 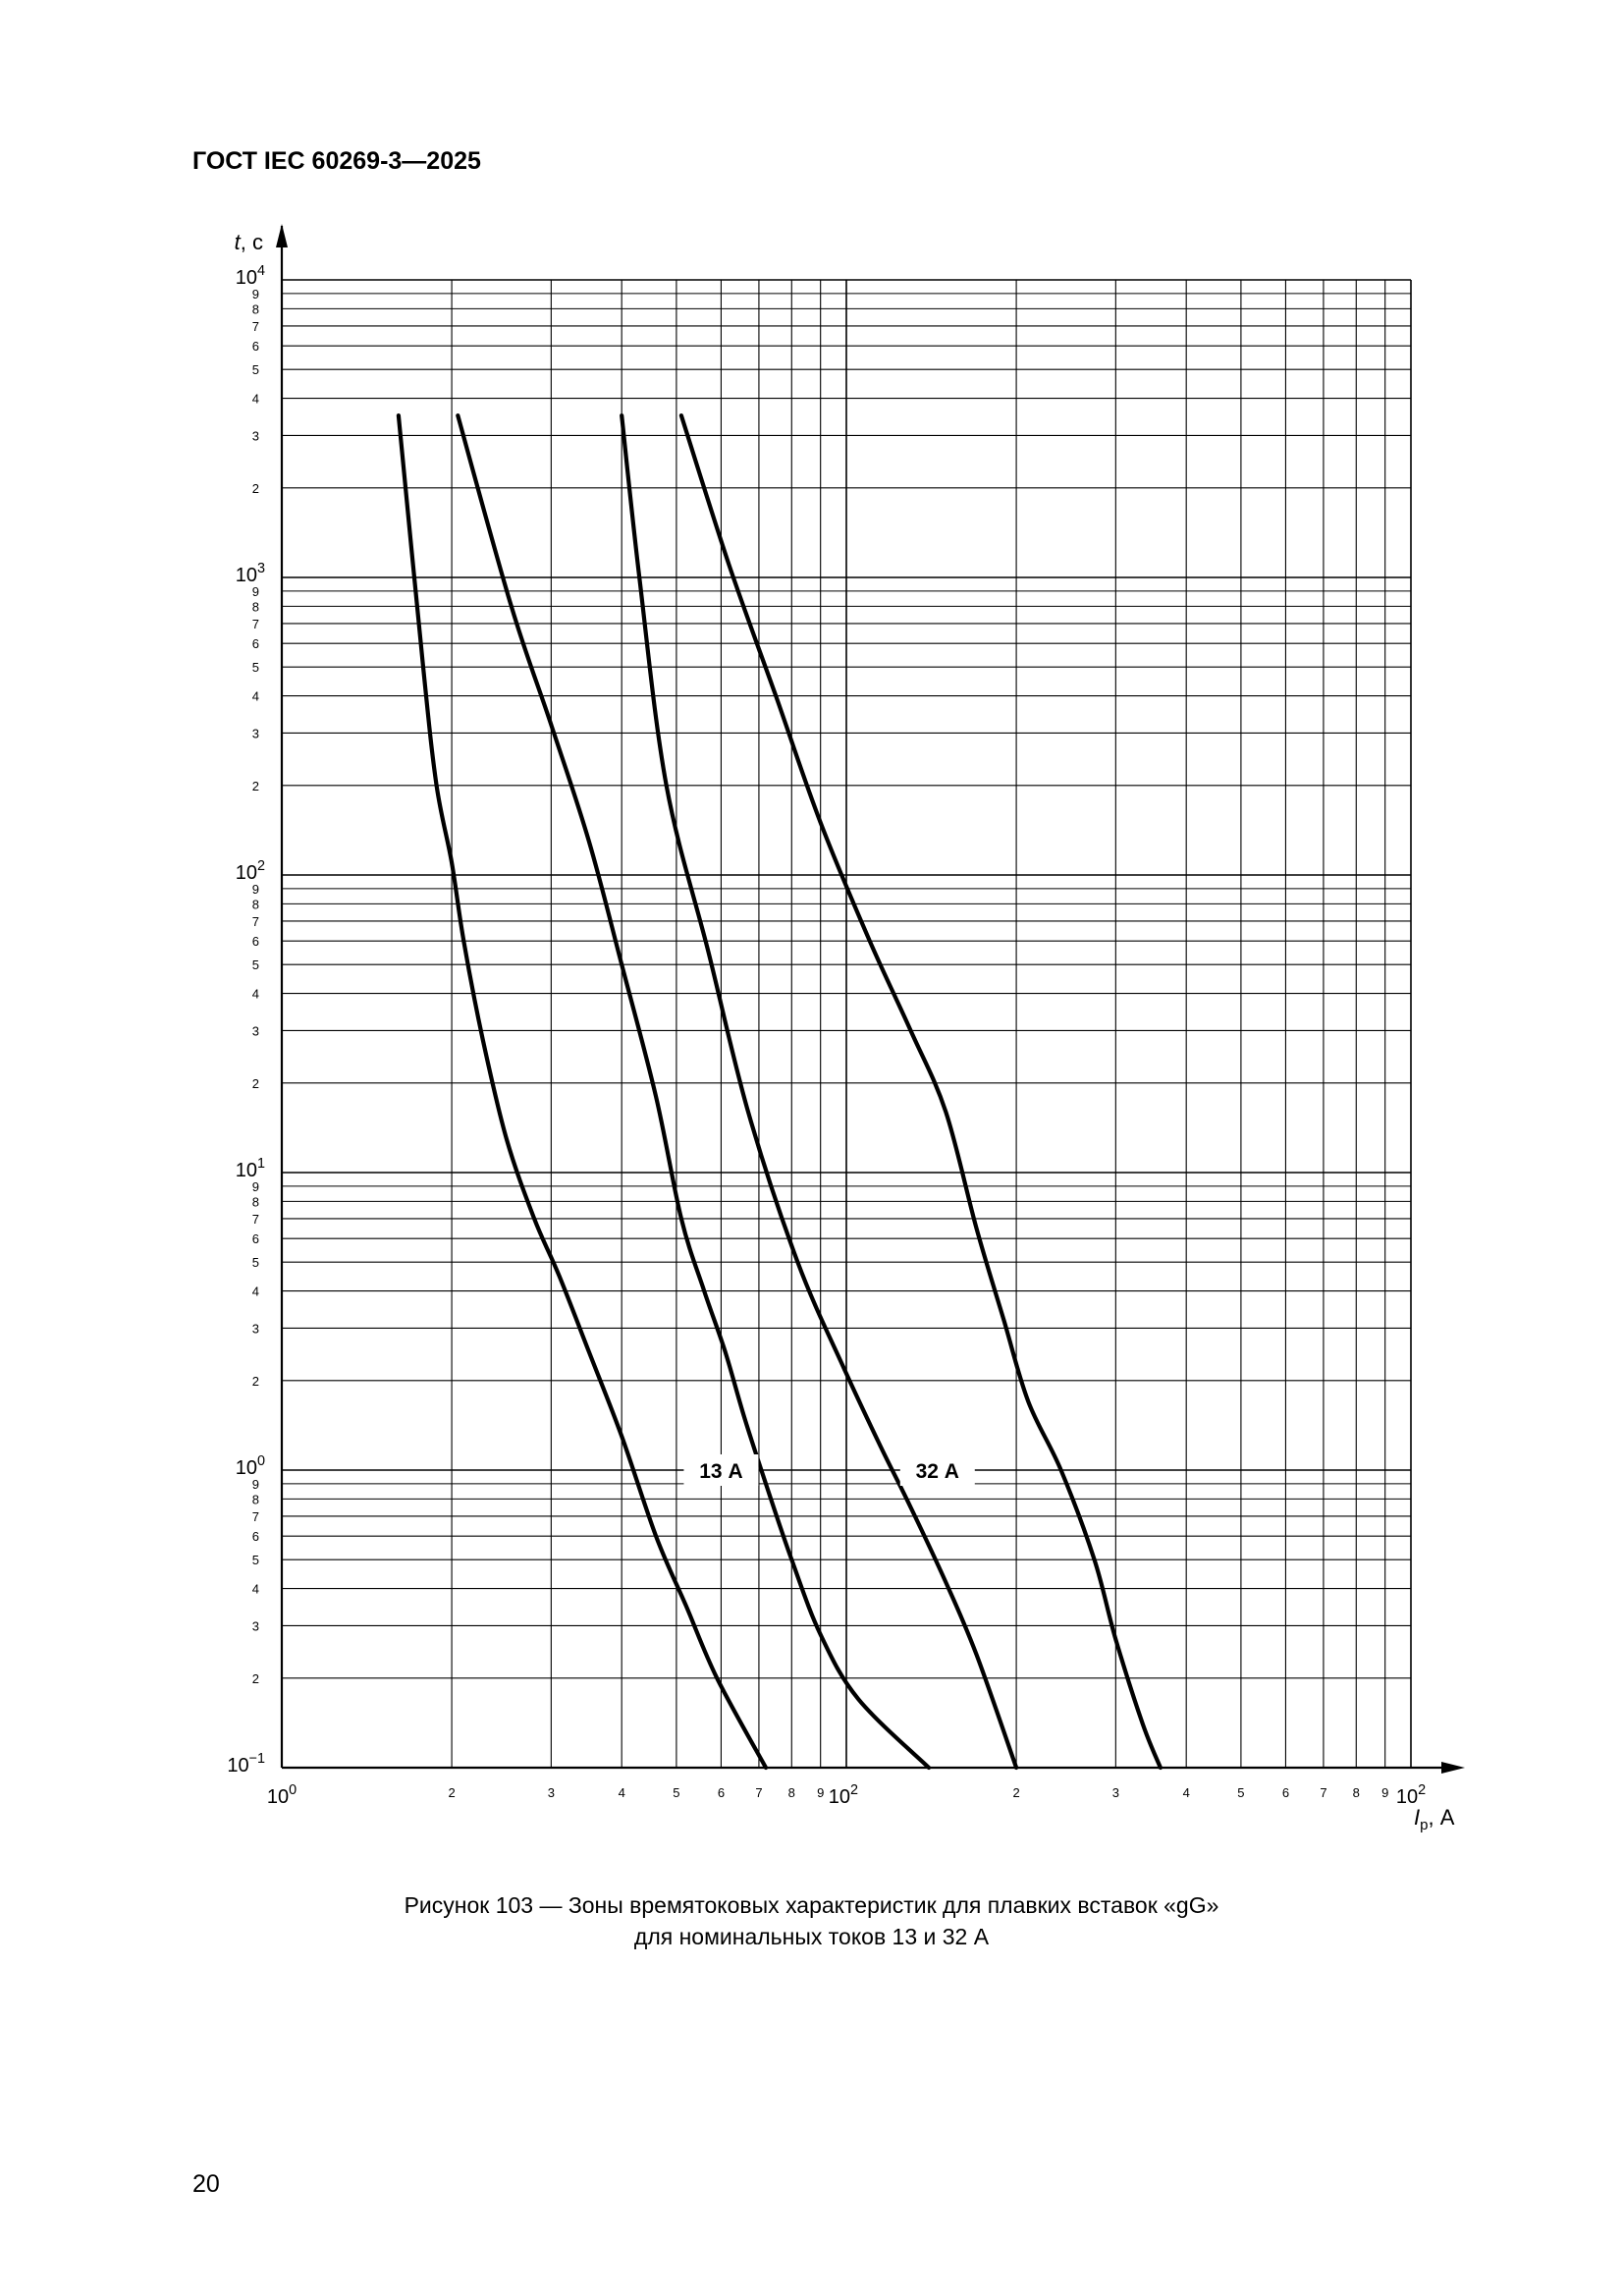 What do you see at coordinates (1453, 1768) in the screenshot?
I see `x-axis-arrow` at bounding box center [1453, 1768].